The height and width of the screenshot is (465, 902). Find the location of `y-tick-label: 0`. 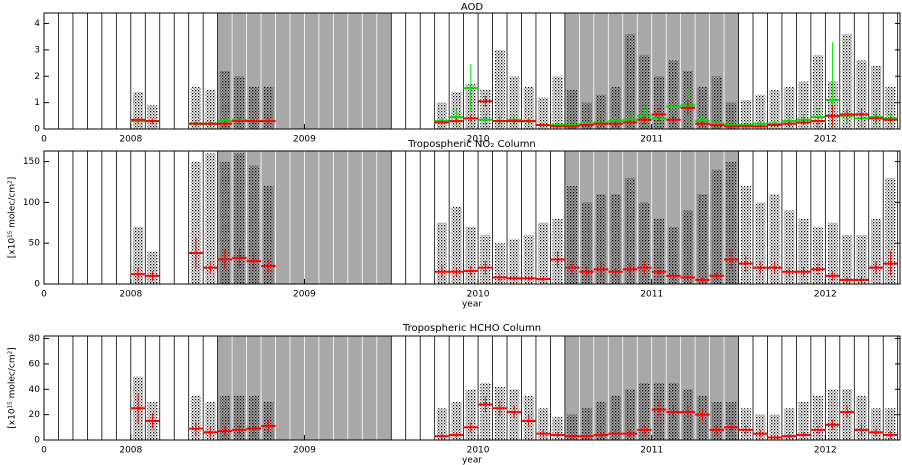

y-tick-label: 0 is located at coordinates (37, 285).